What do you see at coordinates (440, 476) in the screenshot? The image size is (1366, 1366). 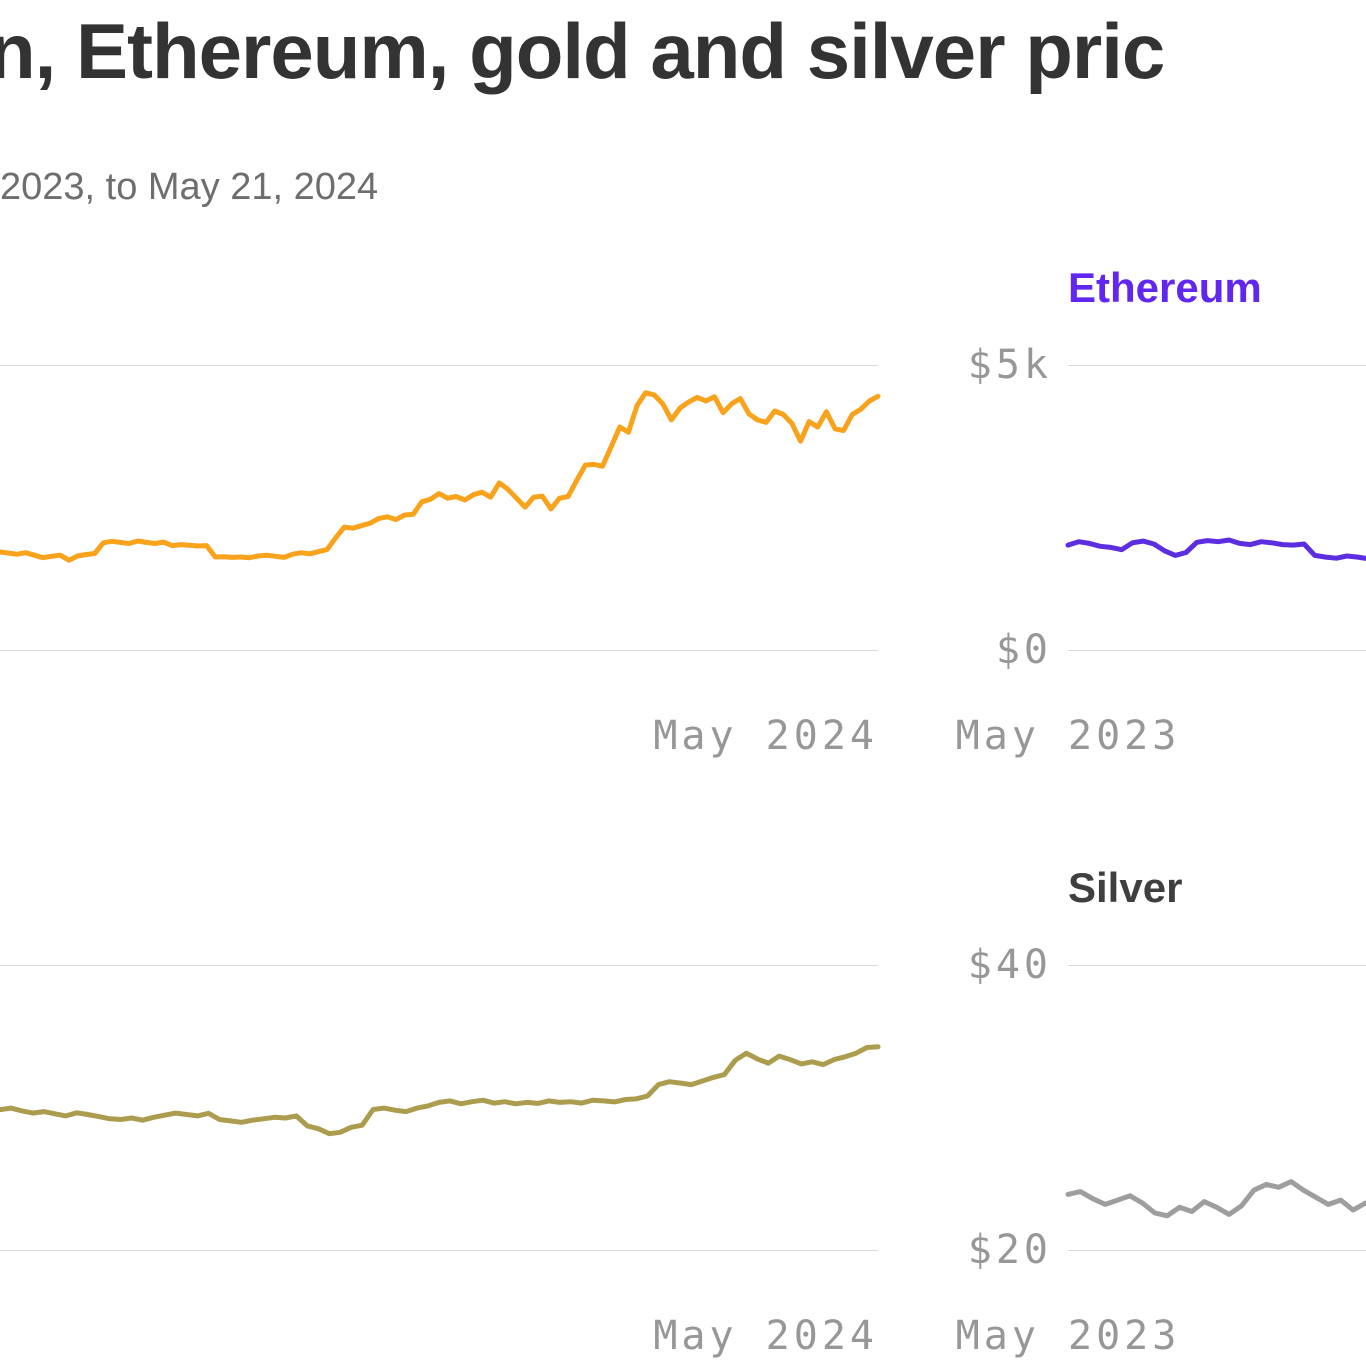 I see `bitcoin-line-chart` at bounding box center [440, 476].